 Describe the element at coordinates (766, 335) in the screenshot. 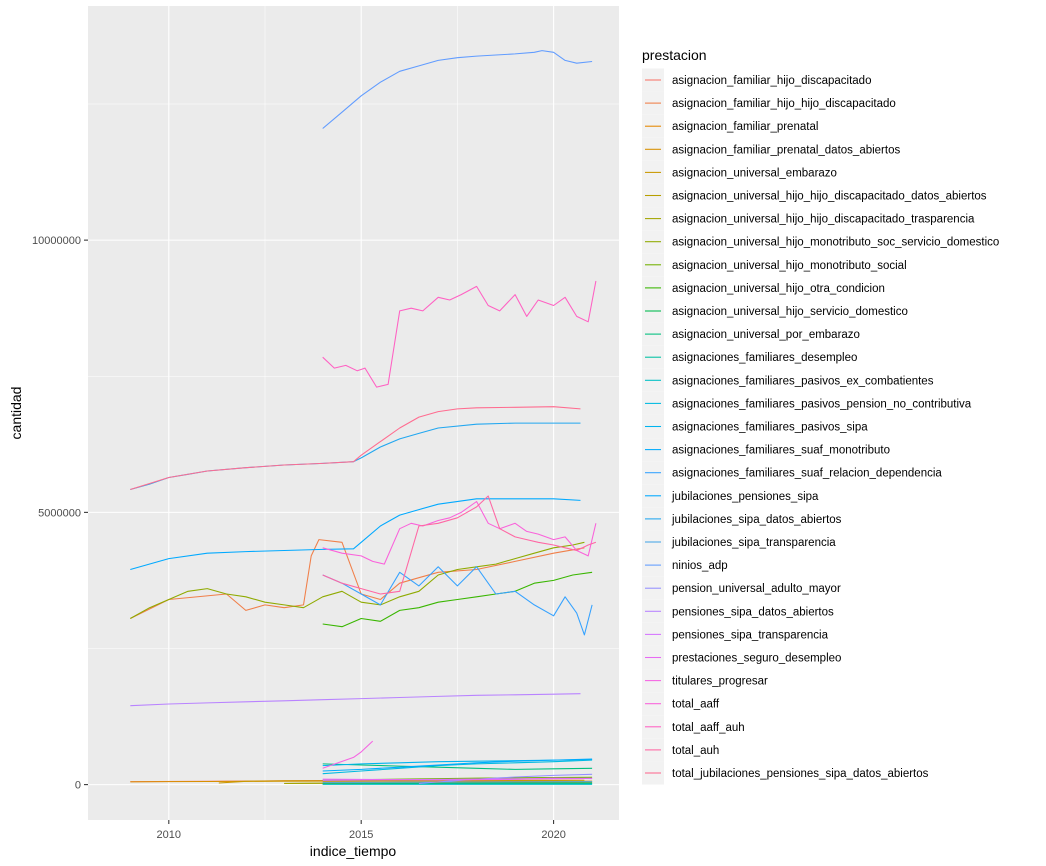

I see `legend-label: asignacion_universal_por_embarazo` at that location.